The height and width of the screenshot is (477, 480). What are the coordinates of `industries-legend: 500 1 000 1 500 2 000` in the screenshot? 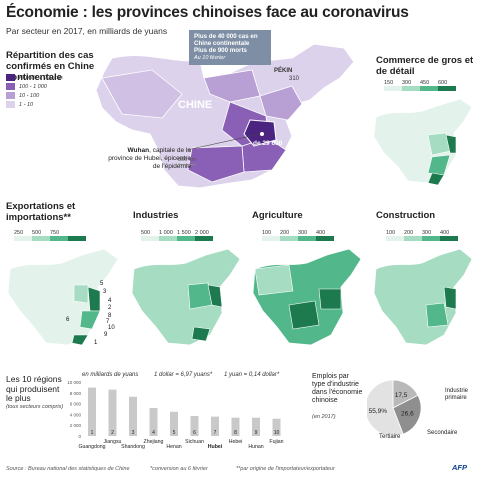 It's located at (177, 235).